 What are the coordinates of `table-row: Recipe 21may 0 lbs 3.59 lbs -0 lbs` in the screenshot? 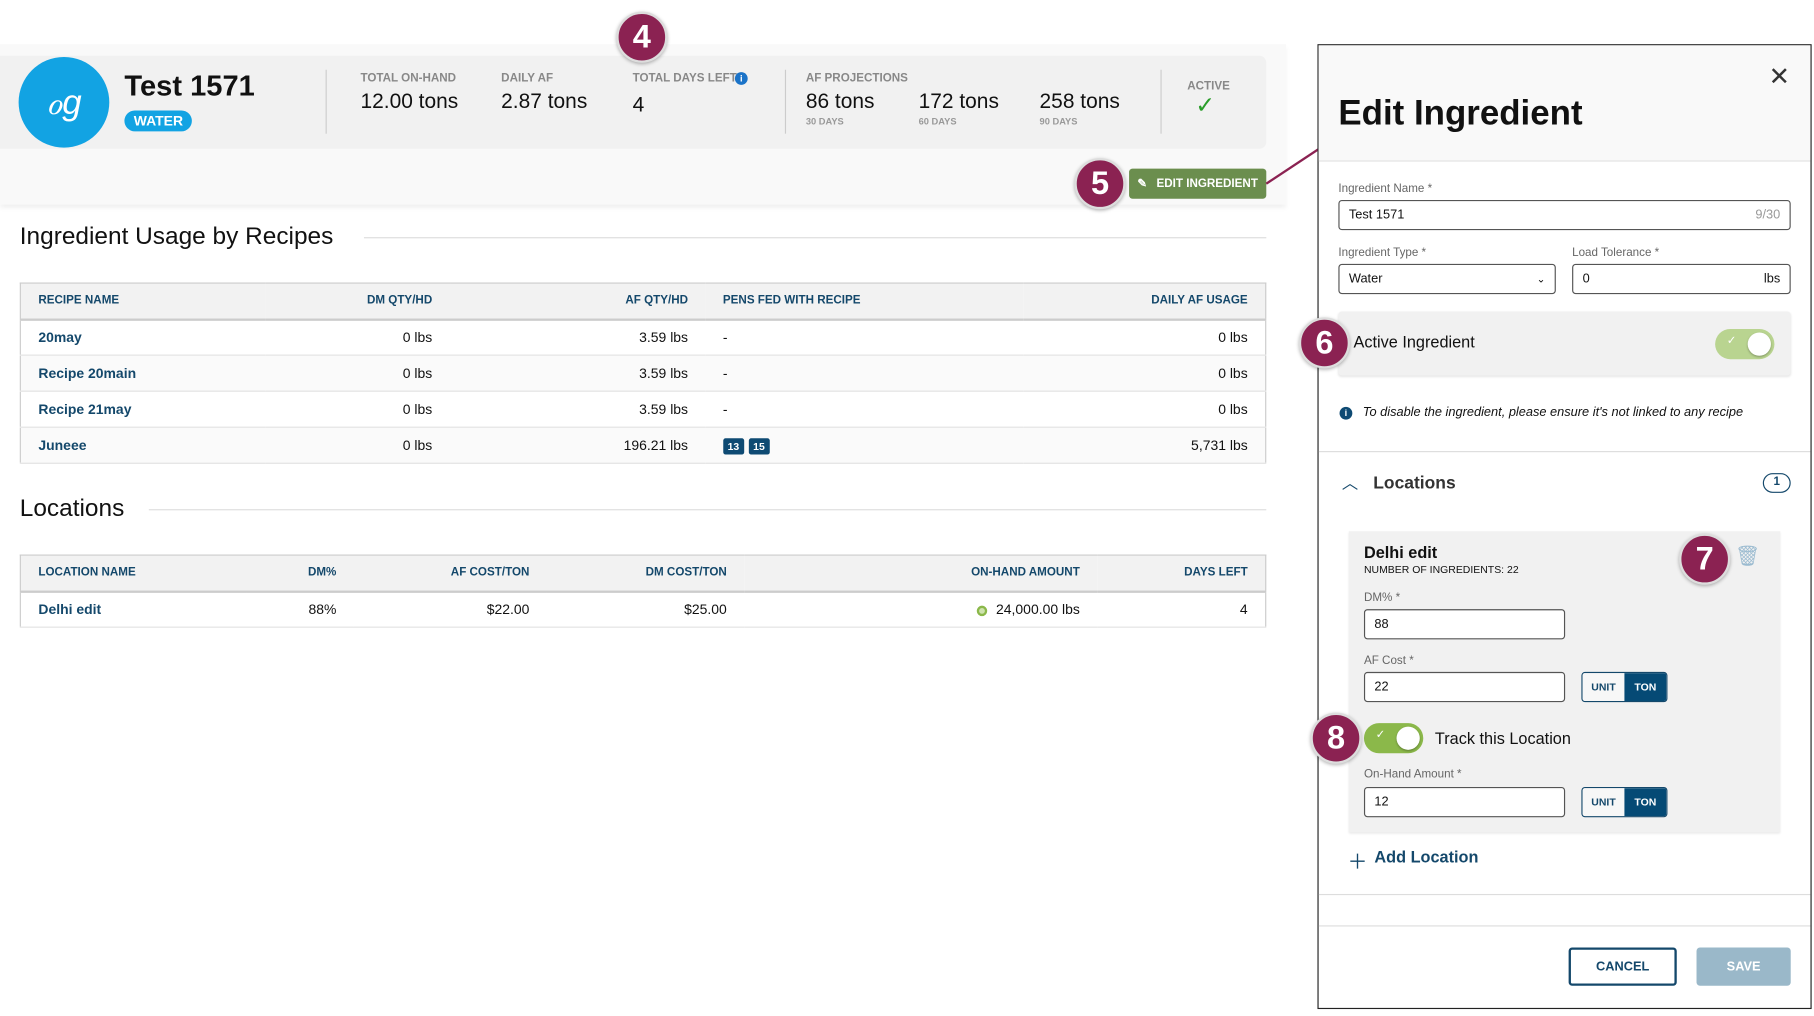 It's located at (643, 409).